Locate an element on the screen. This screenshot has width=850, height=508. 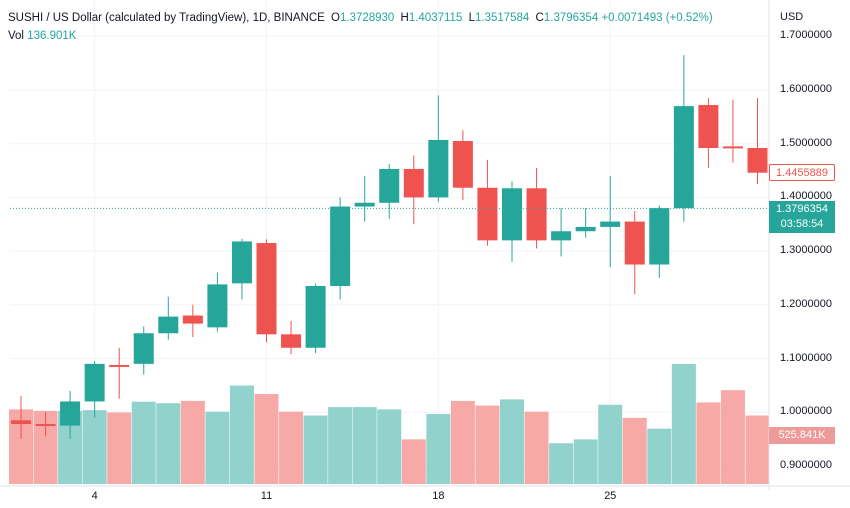
countdown-label: 03:58:54 is located at coordinates (802, 224).